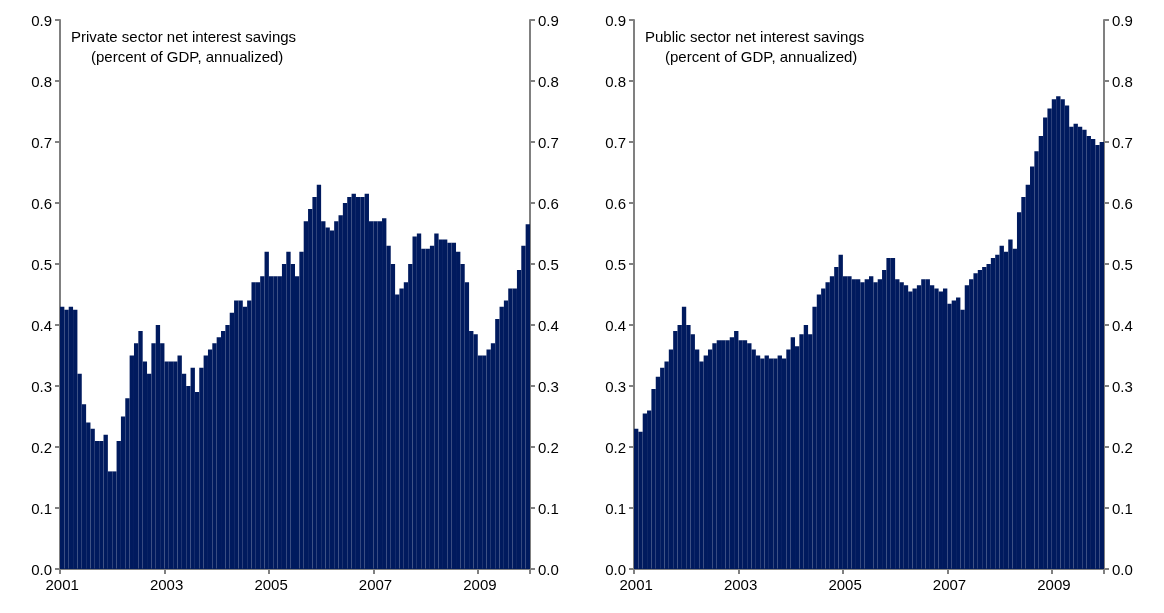 This screenshot has height=613, width=1164. What do you see at coordinates (755, 36) in the screenshot?
I see `text: Public sector net interest savings` at bounding box center [755, 36].